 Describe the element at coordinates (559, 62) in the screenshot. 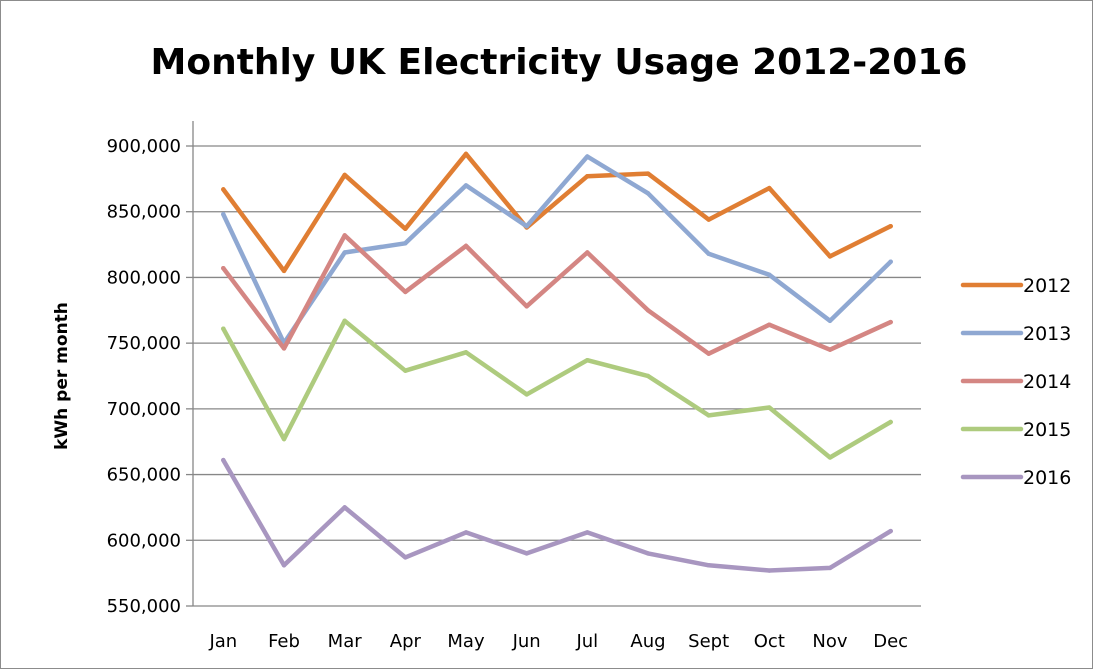

I see `chart-title: Monthly UK Electricity Usage 2012-2016` at that location.